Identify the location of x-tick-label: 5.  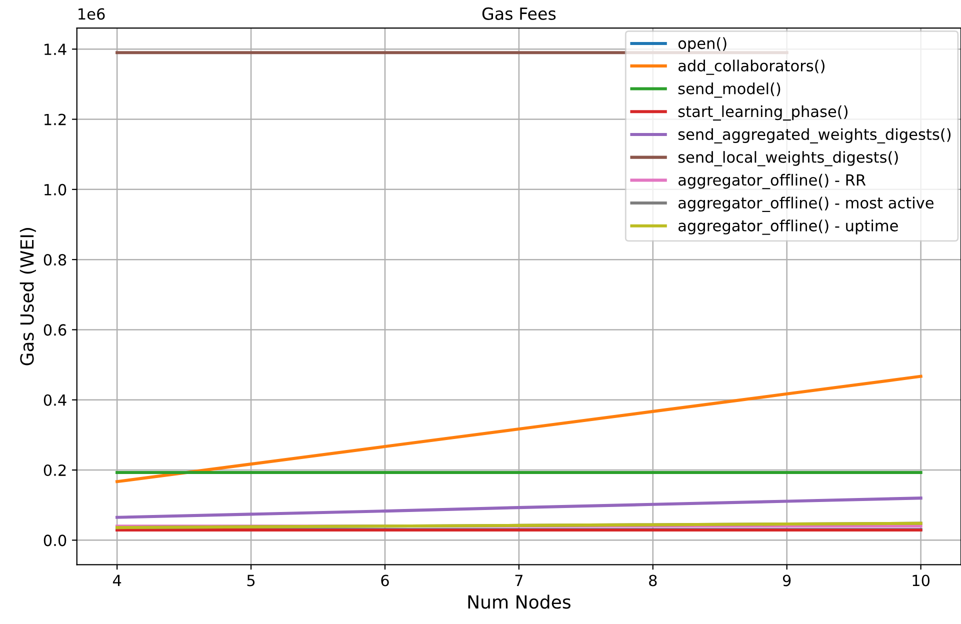
(251, 580).